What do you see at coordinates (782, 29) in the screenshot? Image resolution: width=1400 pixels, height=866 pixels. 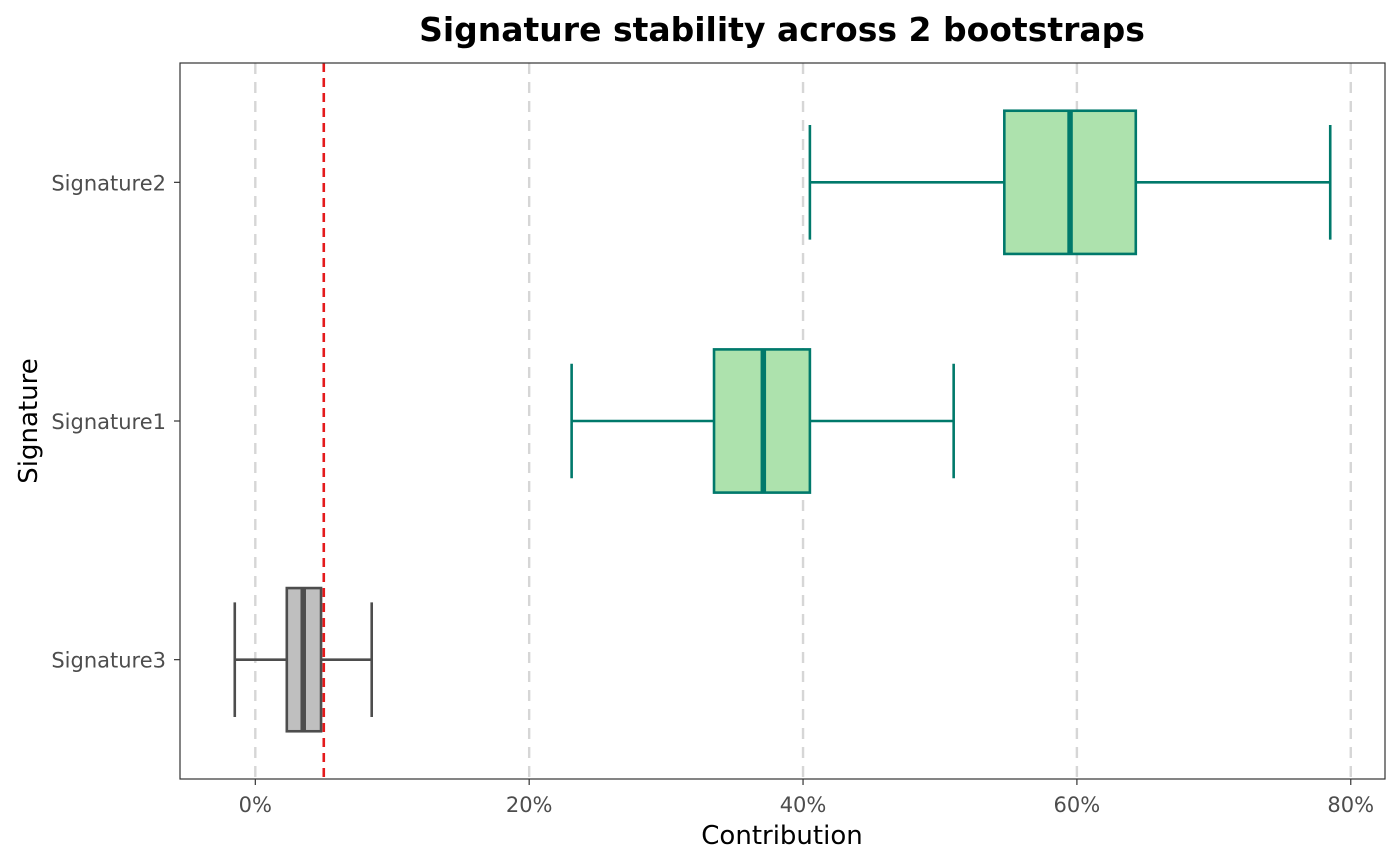 I see `chart-title: Signature stability across 2 bootstraps` at bounding box center [782, 29].